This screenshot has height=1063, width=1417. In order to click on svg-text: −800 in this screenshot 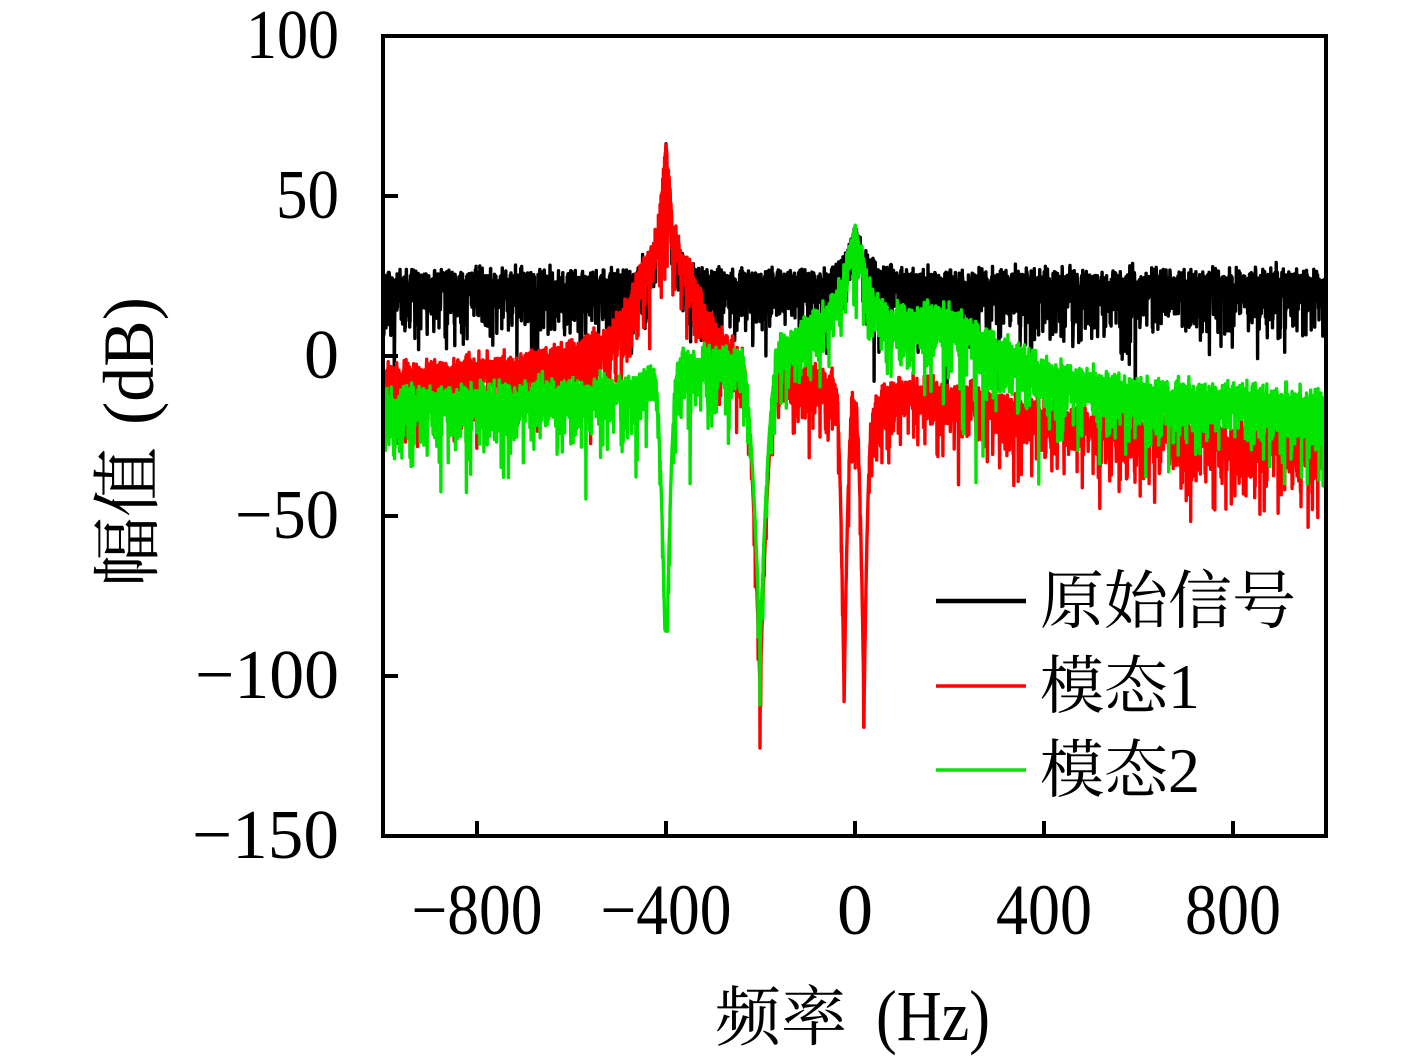, I will do `click(477, 910)`.